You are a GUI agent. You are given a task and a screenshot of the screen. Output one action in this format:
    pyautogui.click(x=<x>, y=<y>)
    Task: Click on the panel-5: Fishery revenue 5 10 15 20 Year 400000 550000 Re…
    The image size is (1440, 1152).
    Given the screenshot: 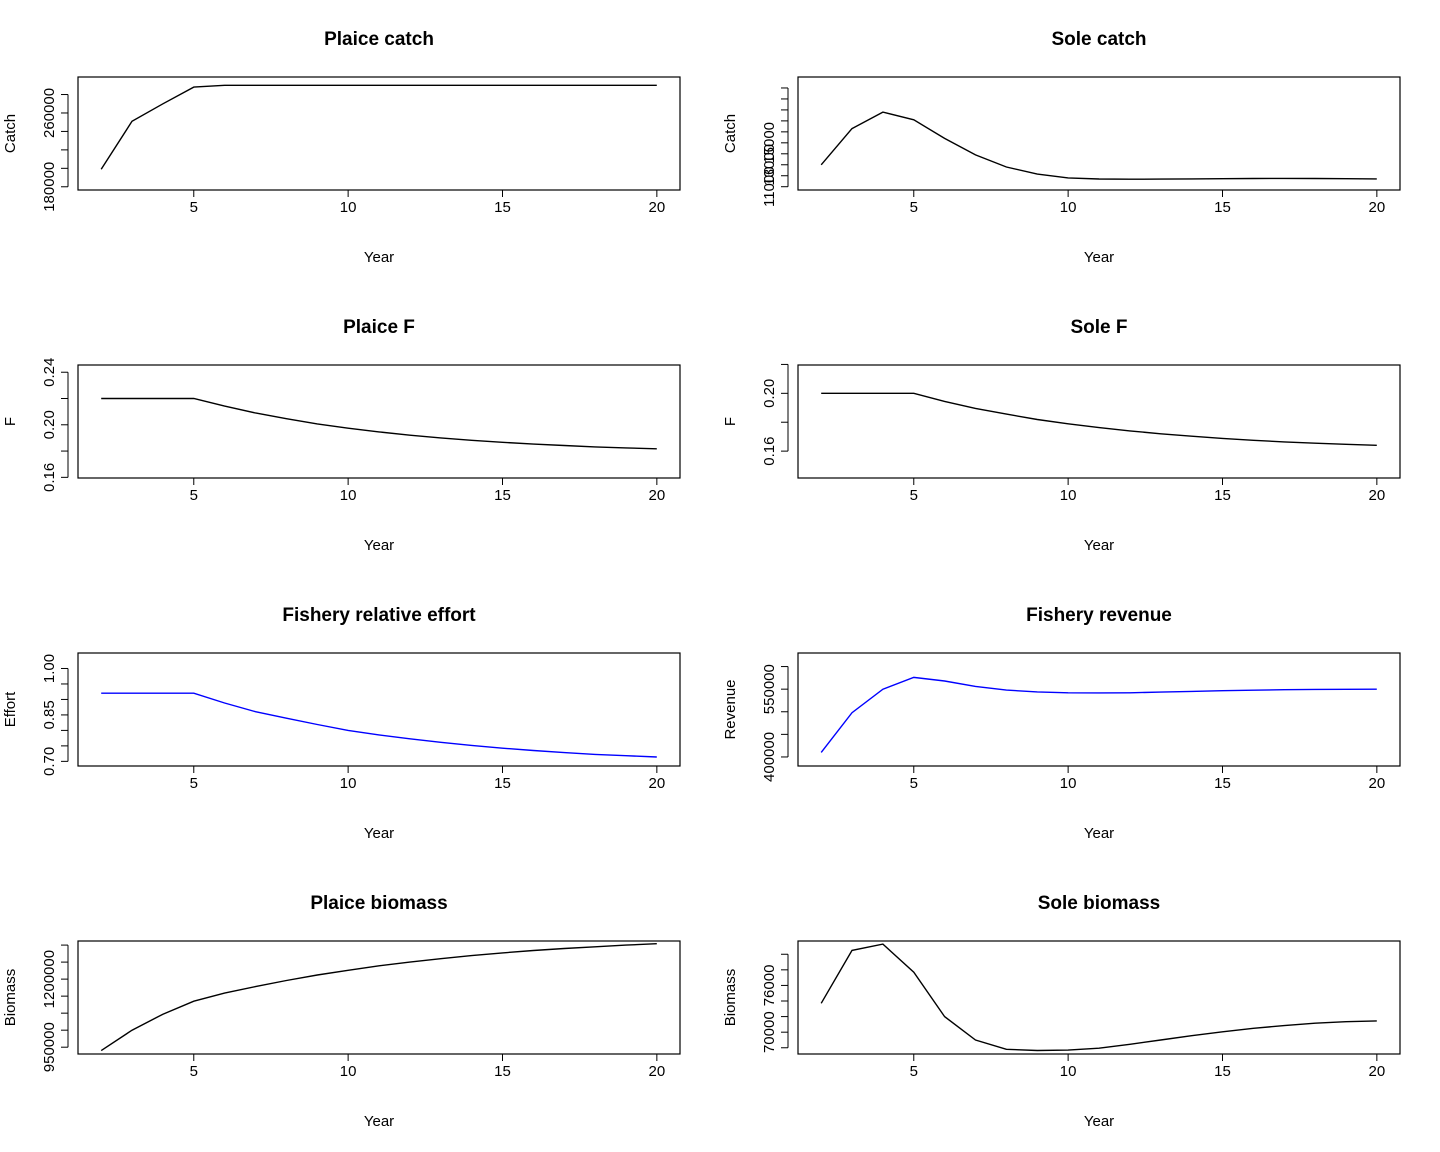 What is the action you would take?
    pyautogui.click(x=1061, y=723)
    